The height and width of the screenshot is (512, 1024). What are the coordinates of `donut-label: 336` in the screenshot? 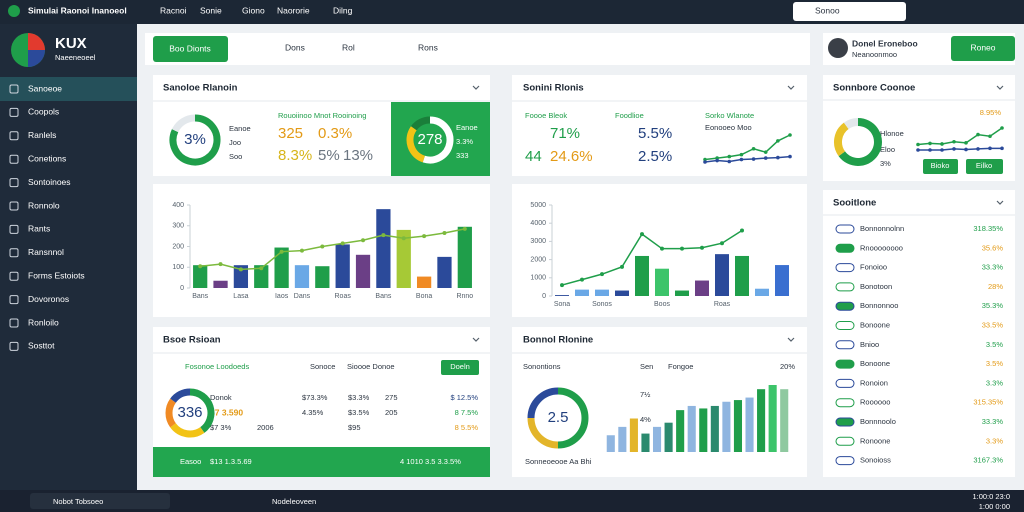 It's located at (189, 412).